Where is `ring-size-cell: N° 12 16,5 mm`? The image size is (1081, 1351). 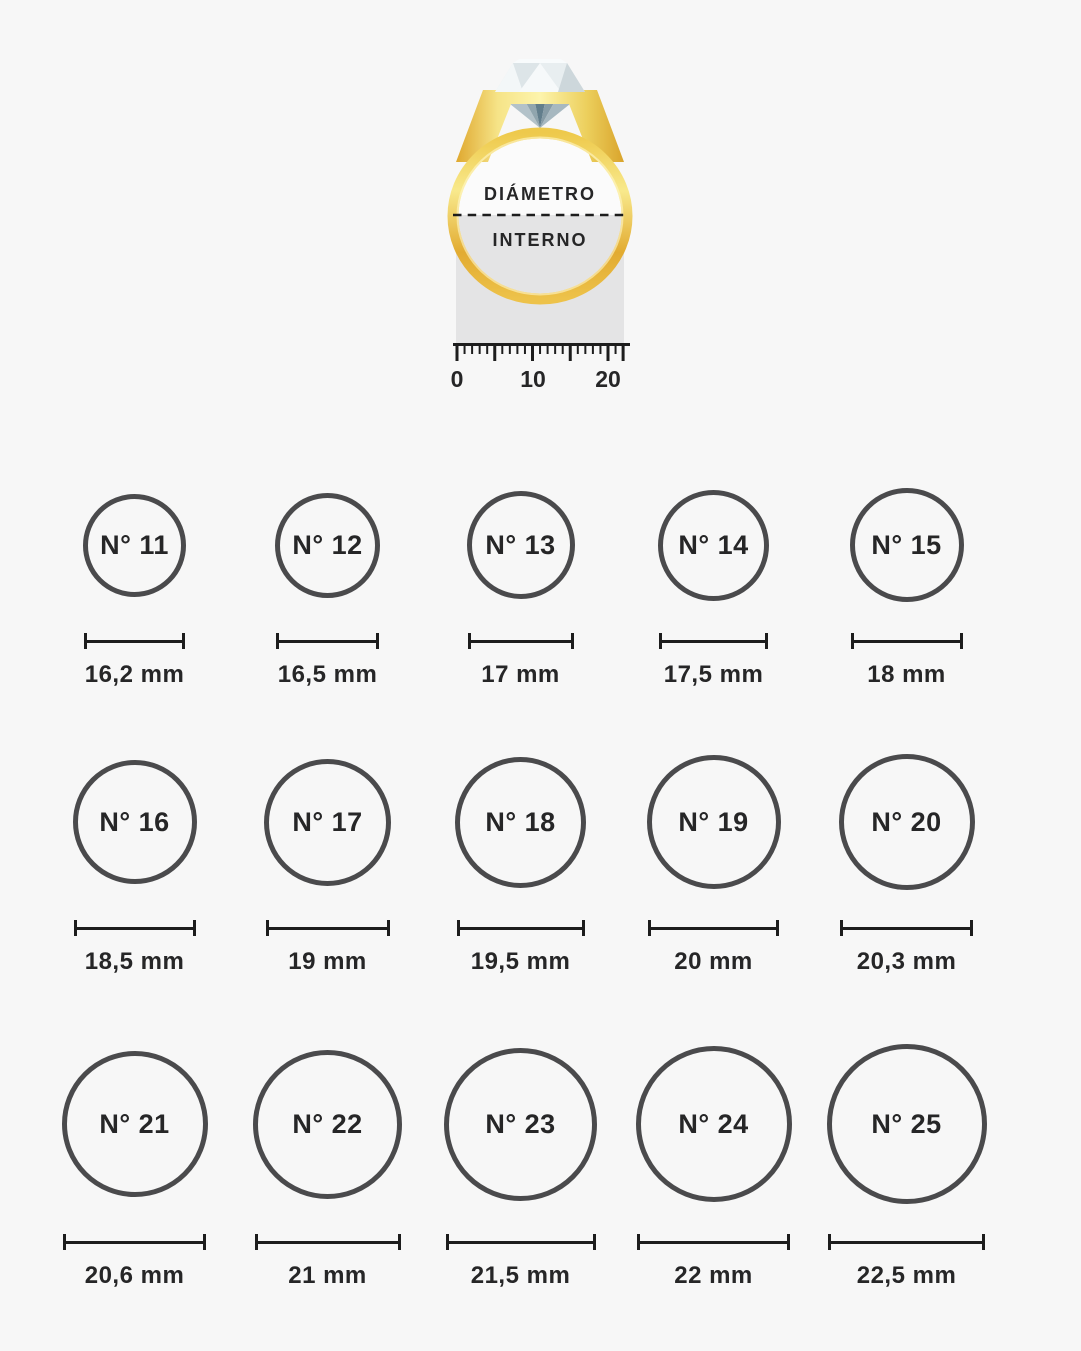 ring-size-cell: N° 12 16,5 mm is located at coordinates (327, 586).